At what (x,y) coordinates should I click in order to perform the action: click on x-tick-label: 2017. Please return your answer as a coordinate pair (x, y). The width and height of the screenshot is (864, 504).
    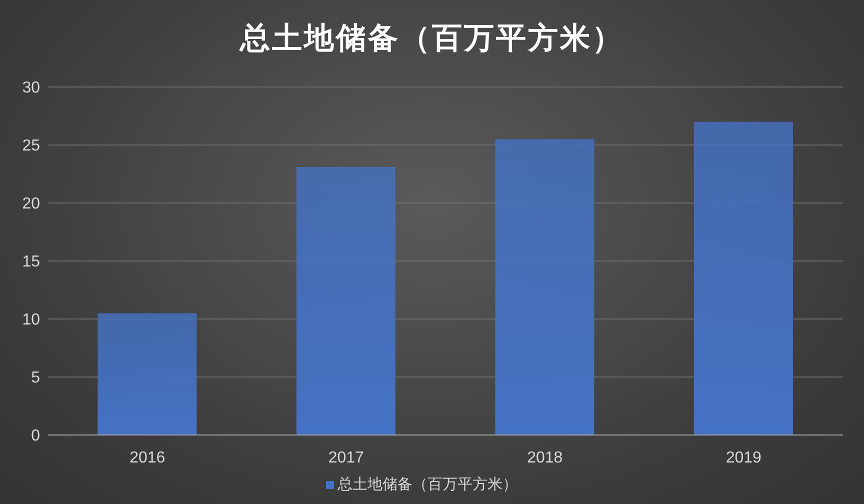
    Looking at the image, I should click on (346, 457).